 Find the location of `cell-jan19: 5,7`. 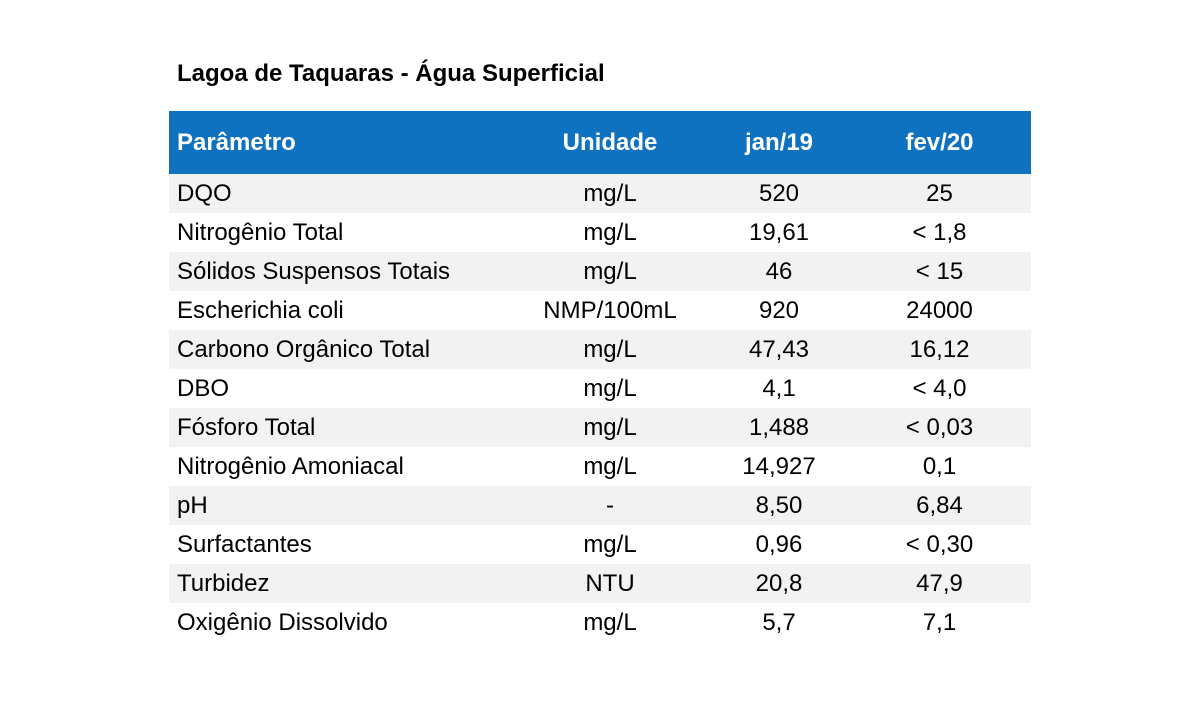

cell-jan19: 5,7 is located at coordinates (779, 622).